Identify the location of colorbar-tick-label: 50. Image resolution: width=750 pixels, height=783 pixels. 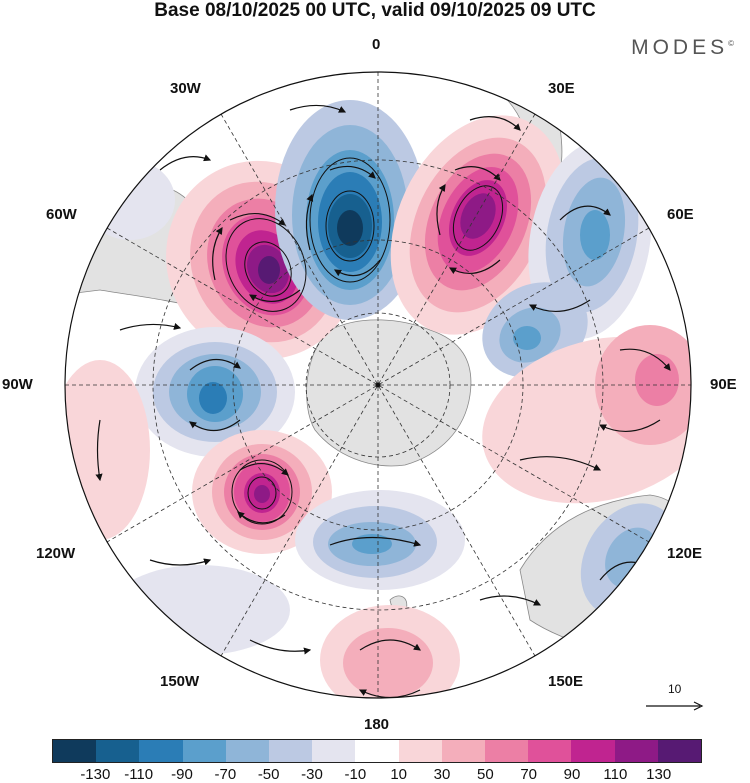
(485, 774).